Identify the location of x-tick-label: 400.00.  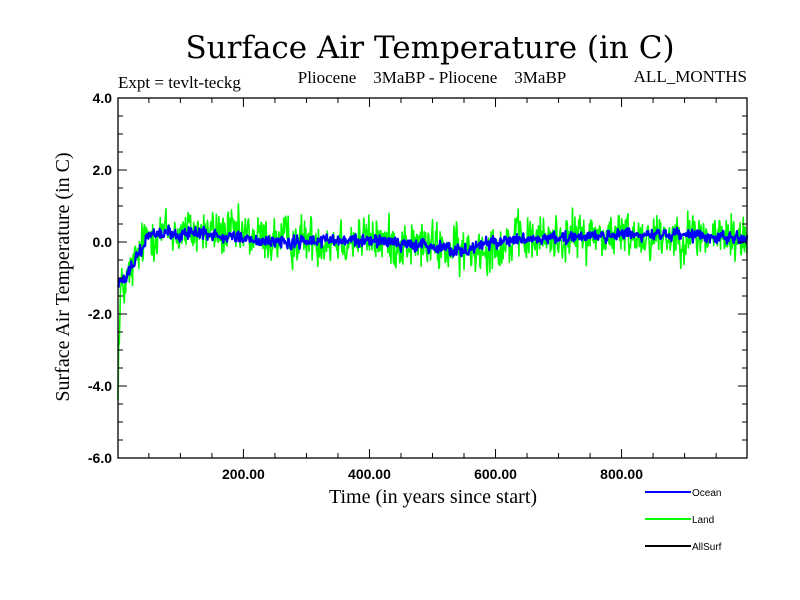
(369, 474).